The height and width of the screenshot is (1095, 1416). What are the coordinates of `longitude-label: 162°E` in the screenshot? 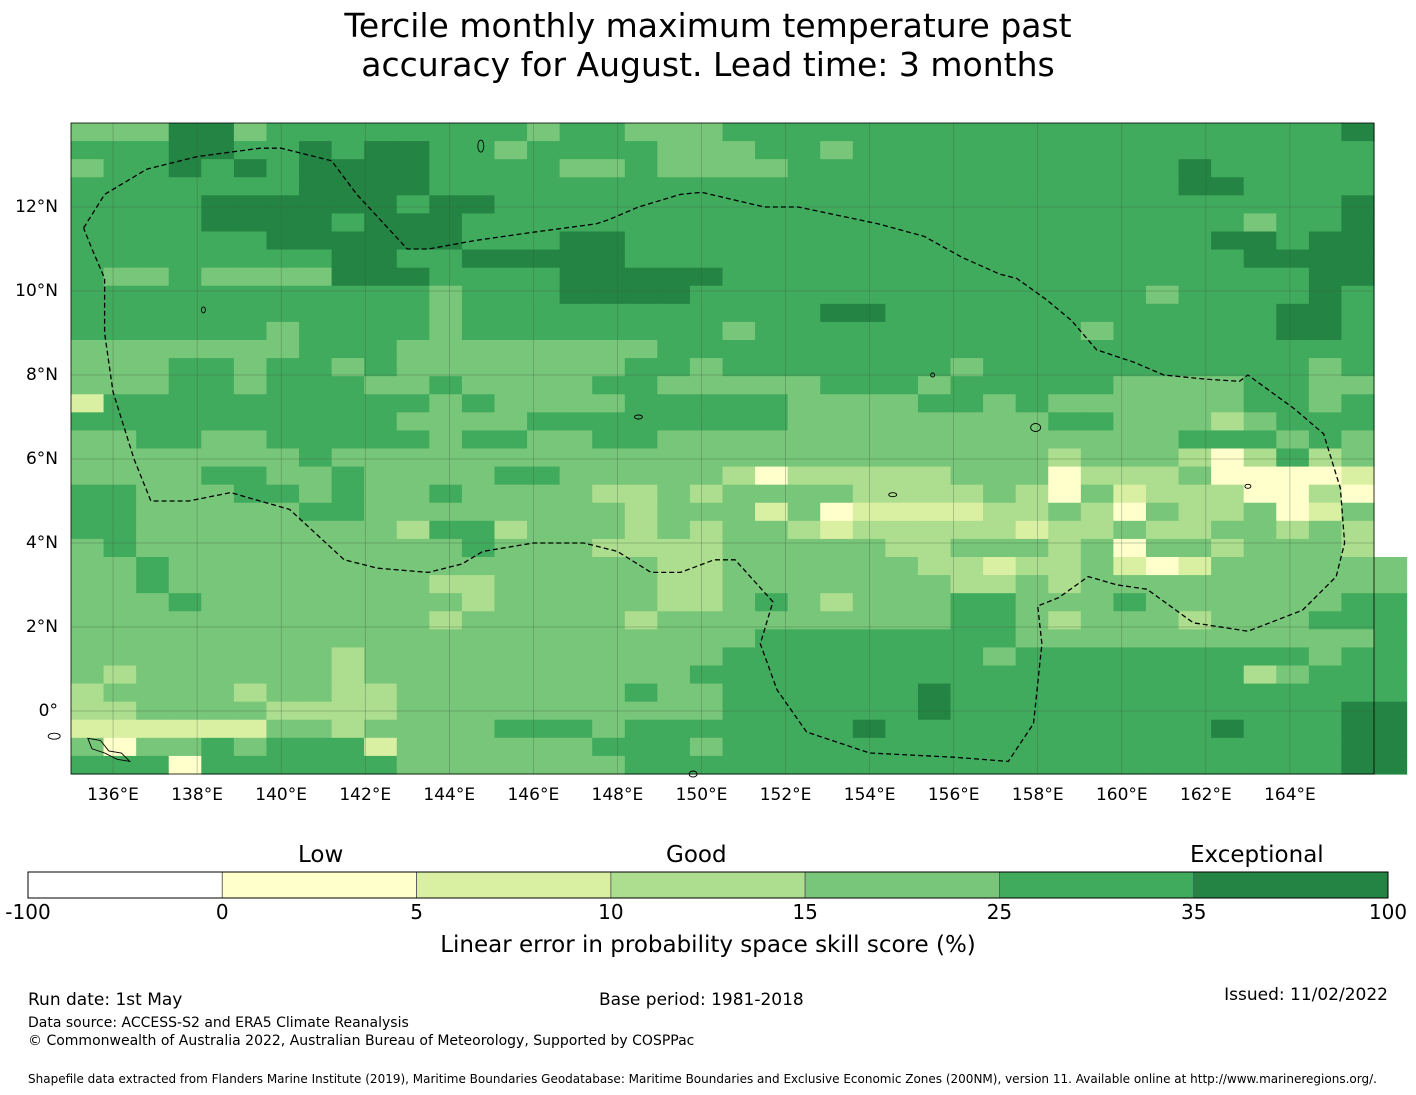 It's located at (1206, 795).